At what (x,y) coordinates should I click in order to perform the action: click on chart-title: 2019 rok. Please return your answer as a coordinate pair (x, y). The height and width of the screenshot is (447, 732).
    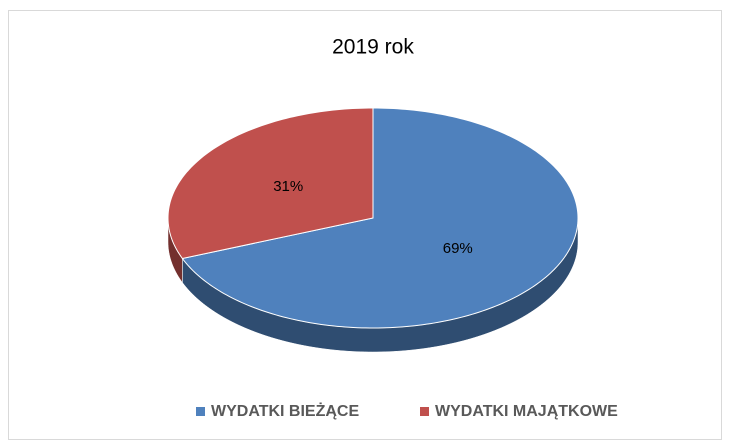
    Looking at the image, I should click on (373, 47).